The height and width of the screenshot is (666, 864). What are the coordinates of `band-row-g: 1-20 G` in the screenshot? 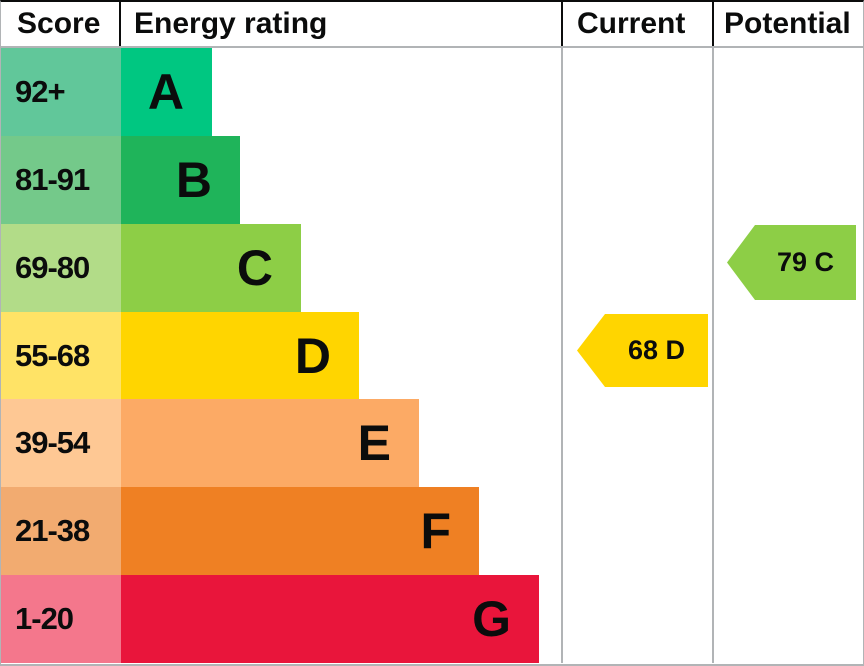 It's located at (432, 619).